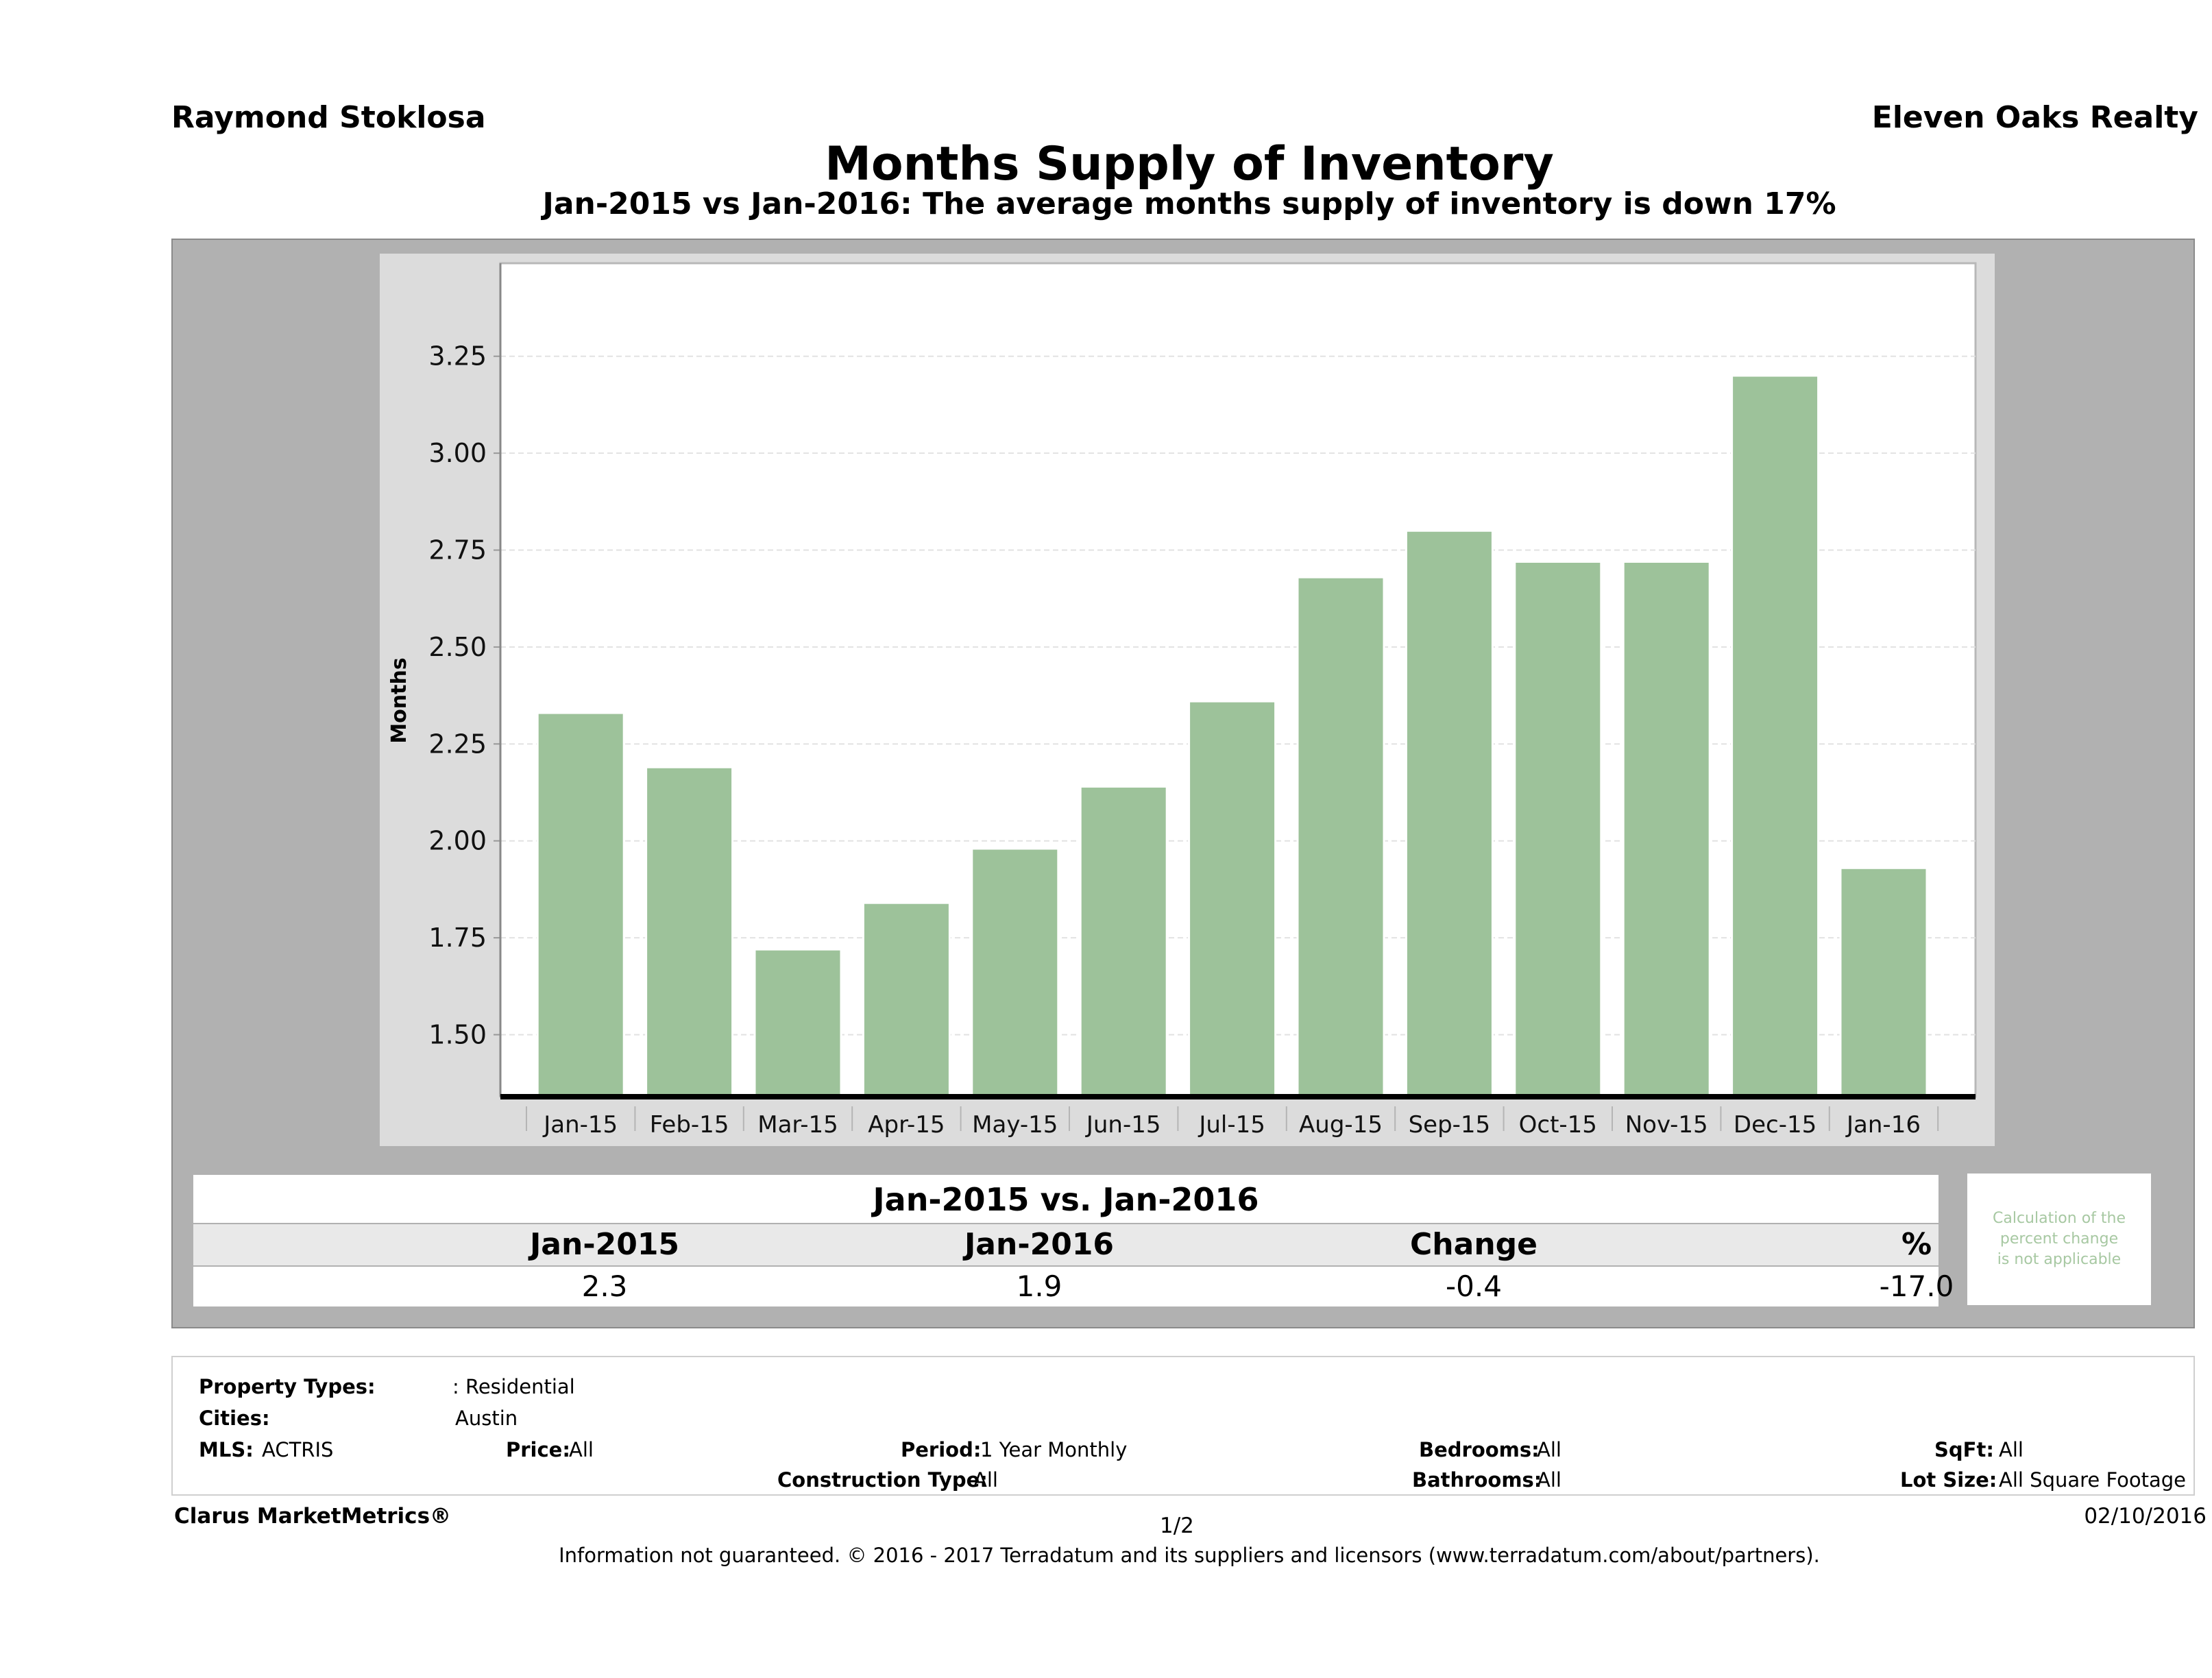  What do you see at coordinates (1039, 1286) in the screenshot?
I see `value-jan-2016: 1.9` at bounding box center [1039, 1286].